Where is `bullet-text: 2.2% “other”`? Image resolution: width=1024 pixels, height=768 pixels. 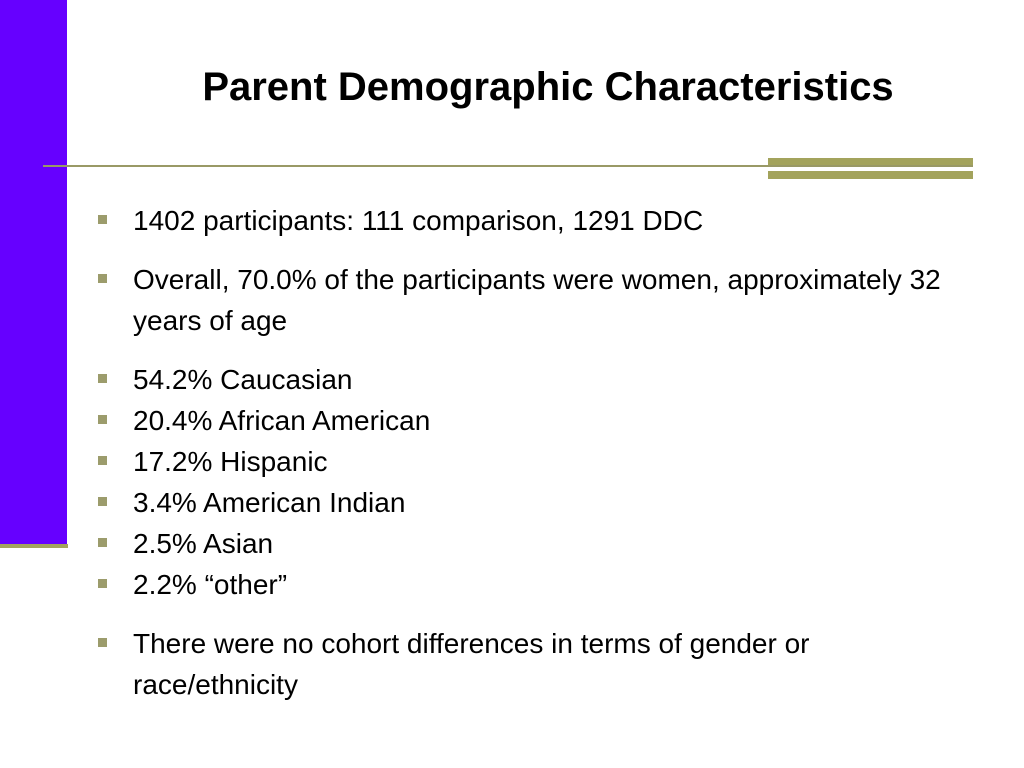
bullet-text: 2.2% “other” is located at coordinates (210, 584).